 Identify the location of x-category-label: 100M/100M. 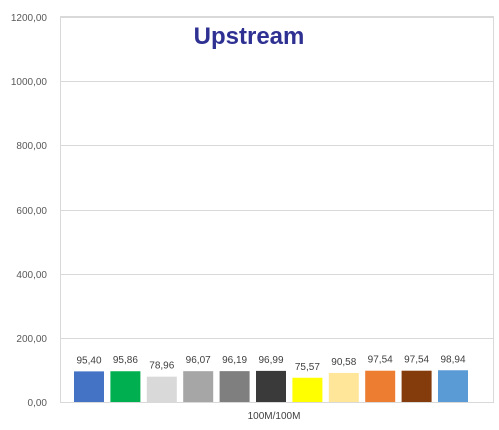
(274, 416).